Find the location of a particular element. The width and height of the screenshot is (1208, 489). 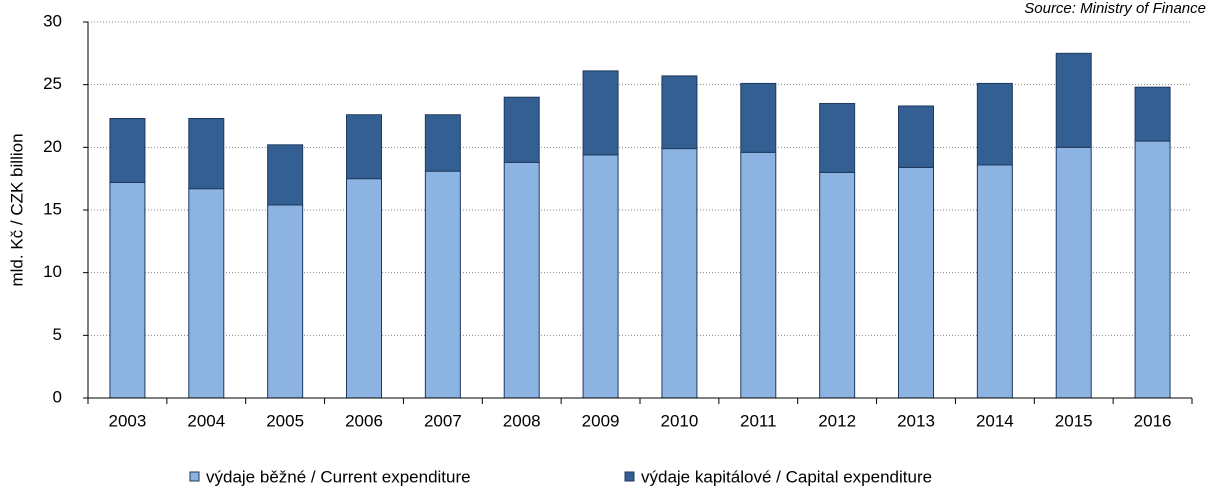

x-tick-label: 2015 is located at coordinates (1074, 420).